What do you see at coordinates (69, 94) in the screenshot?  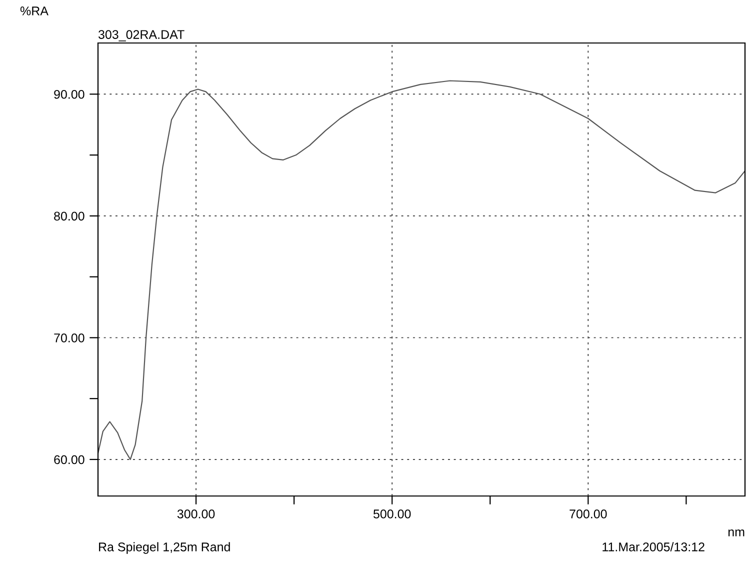 I see `y-tick-label: 90.00` at bounding box center [69, 94].